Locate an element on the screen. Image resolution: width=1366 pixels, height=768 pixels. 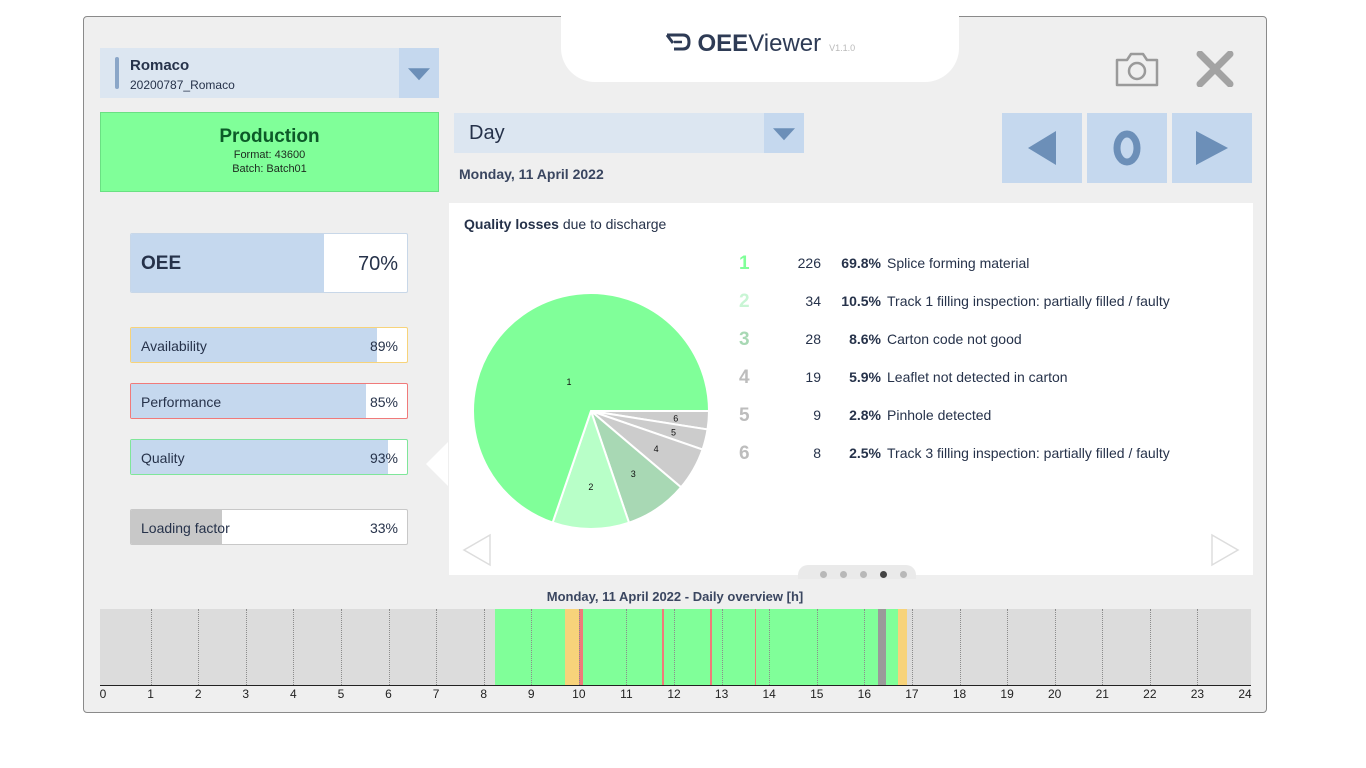
zero-glyph-icon is located at coordinates (1127, 148).